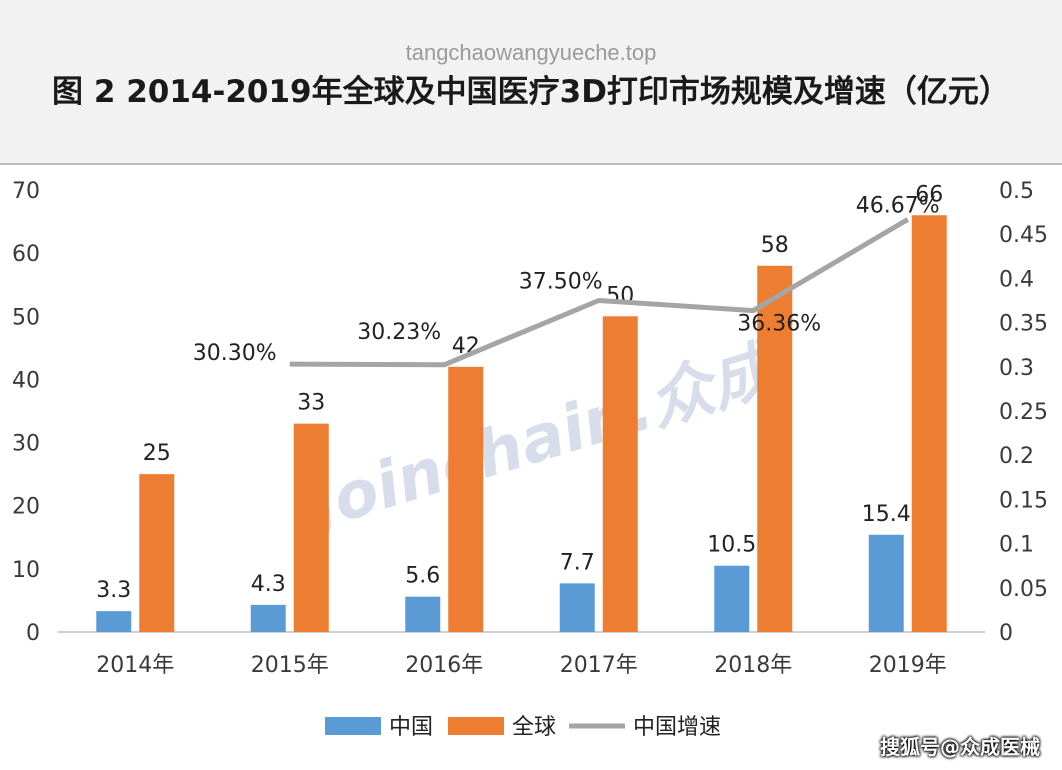 The height and width of the screenshot is (770, 1062). Describe the element at coordinates (531, 52) in the screenshot. I see `watermark-url: tangchaowangyueche.top` at that location.